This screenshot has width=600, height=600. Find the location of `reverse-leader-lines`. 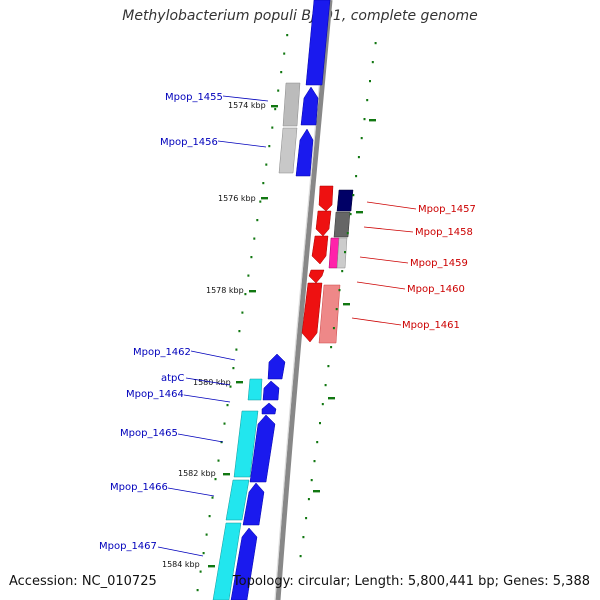

reverse-leader-lines is located at coordinates (384, 263).